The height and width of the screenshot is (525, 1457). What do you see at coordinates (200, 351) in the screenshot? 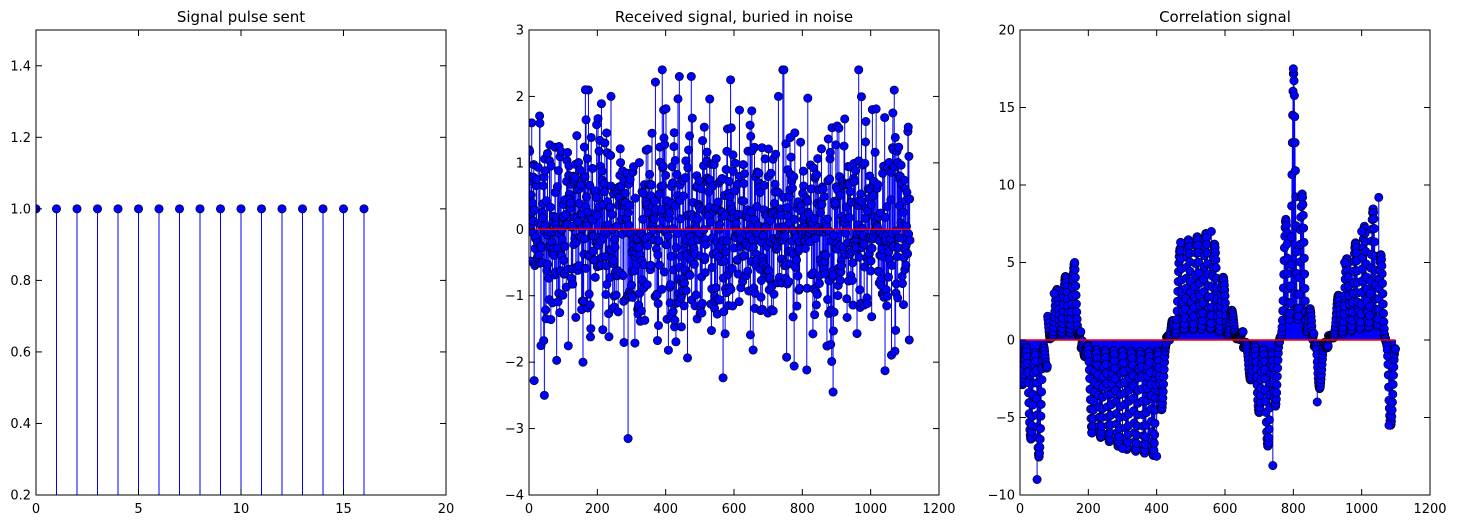
I see `stem-lines` at bounding box center [200, 351].